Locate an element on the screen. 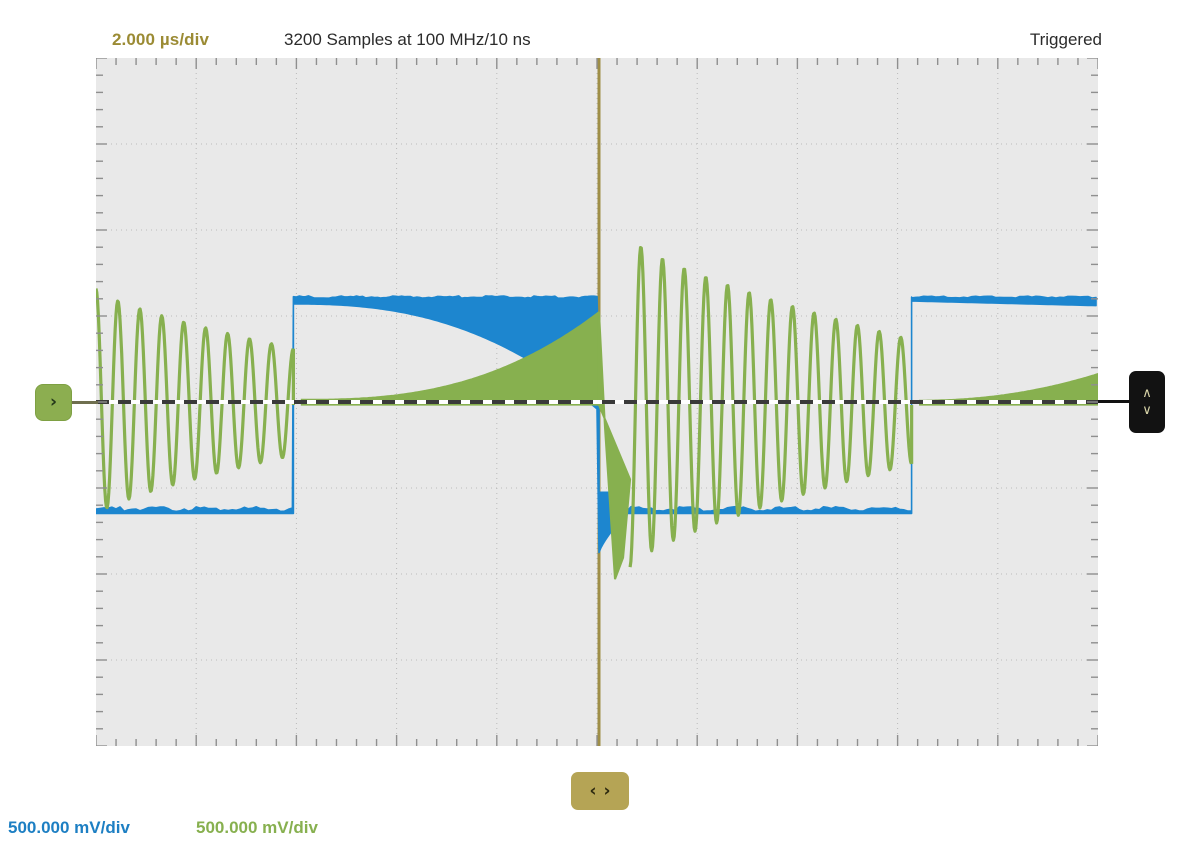  channel-scale-bar: 500.000 mV/div 500.000 mV/div is located at coordinates (600, 835).